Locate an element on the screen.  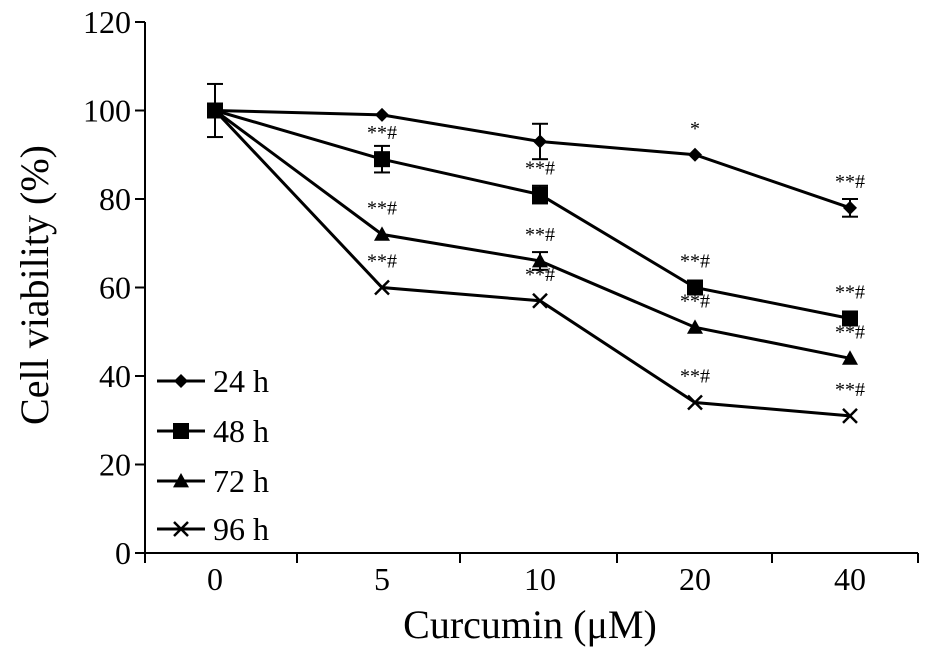
legend-label: 24 h is located at coordinates (241, 381).